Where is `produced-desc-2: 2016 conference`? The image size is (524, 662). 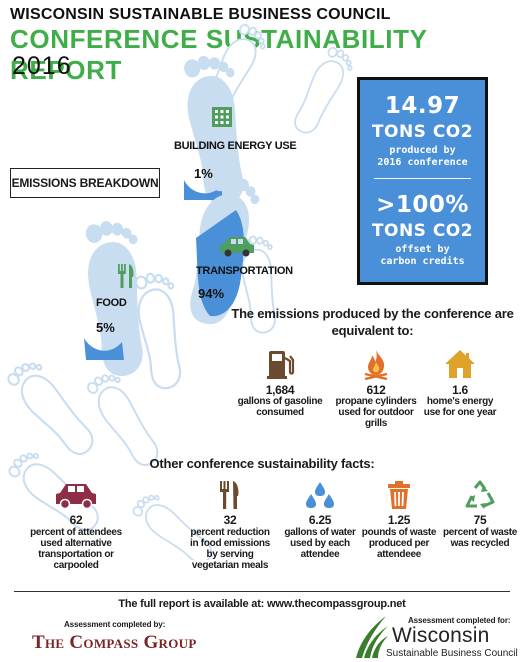
produced-desc-2: 2016 conference is located at coordinates (422, 162).